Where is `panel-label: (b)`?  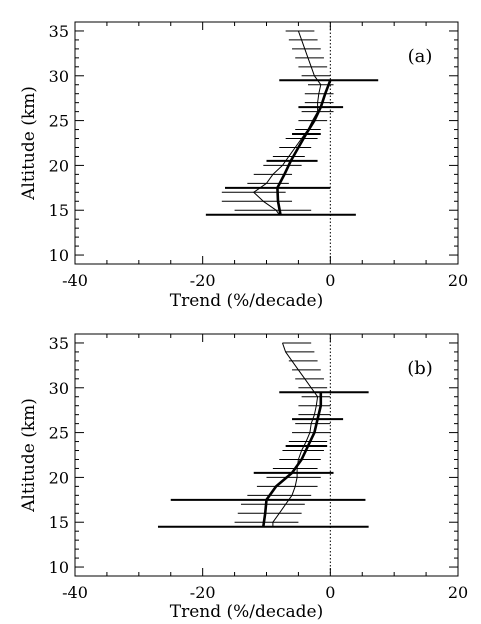 panel-label: (b) is located at coordinates (420, 368).